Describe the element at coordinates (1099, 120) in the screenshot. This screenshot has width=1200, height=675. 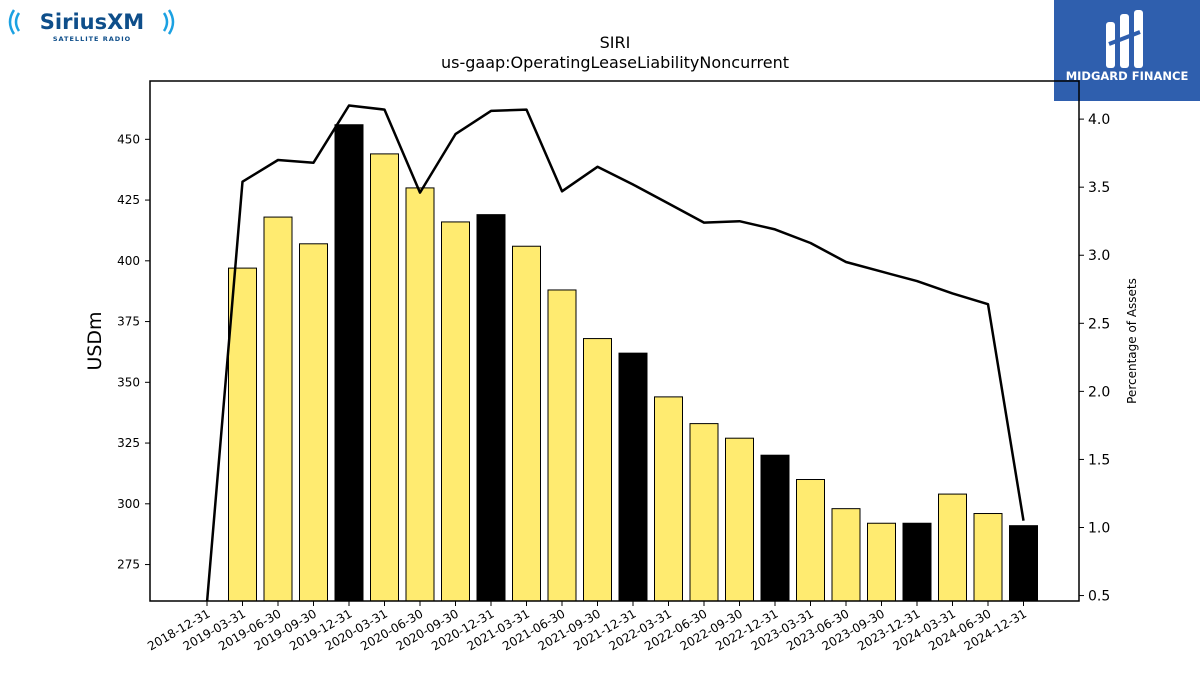
I see `y2-tick-label: 4.0` at that location.